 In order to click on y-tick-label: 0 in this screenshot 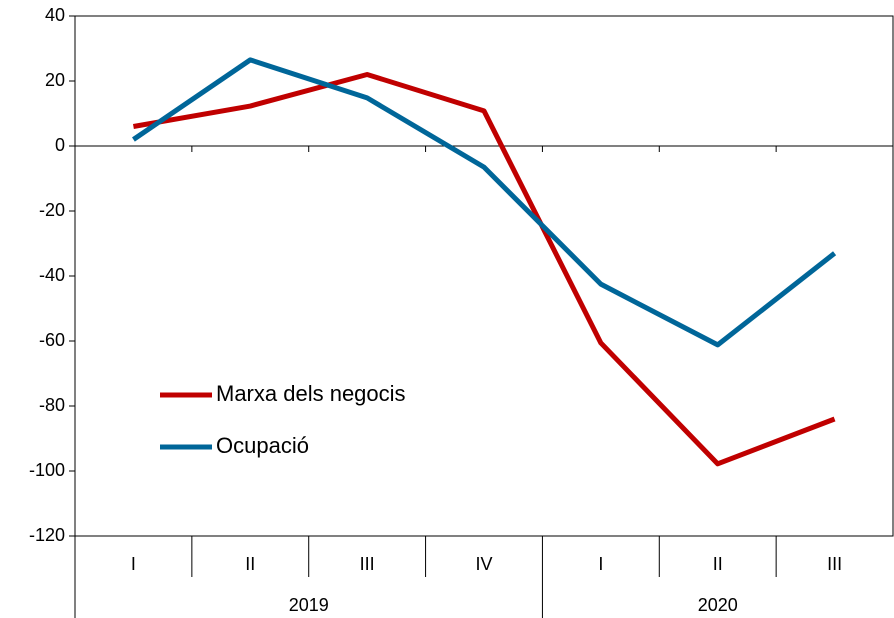, I will do `click(60, 145)`.